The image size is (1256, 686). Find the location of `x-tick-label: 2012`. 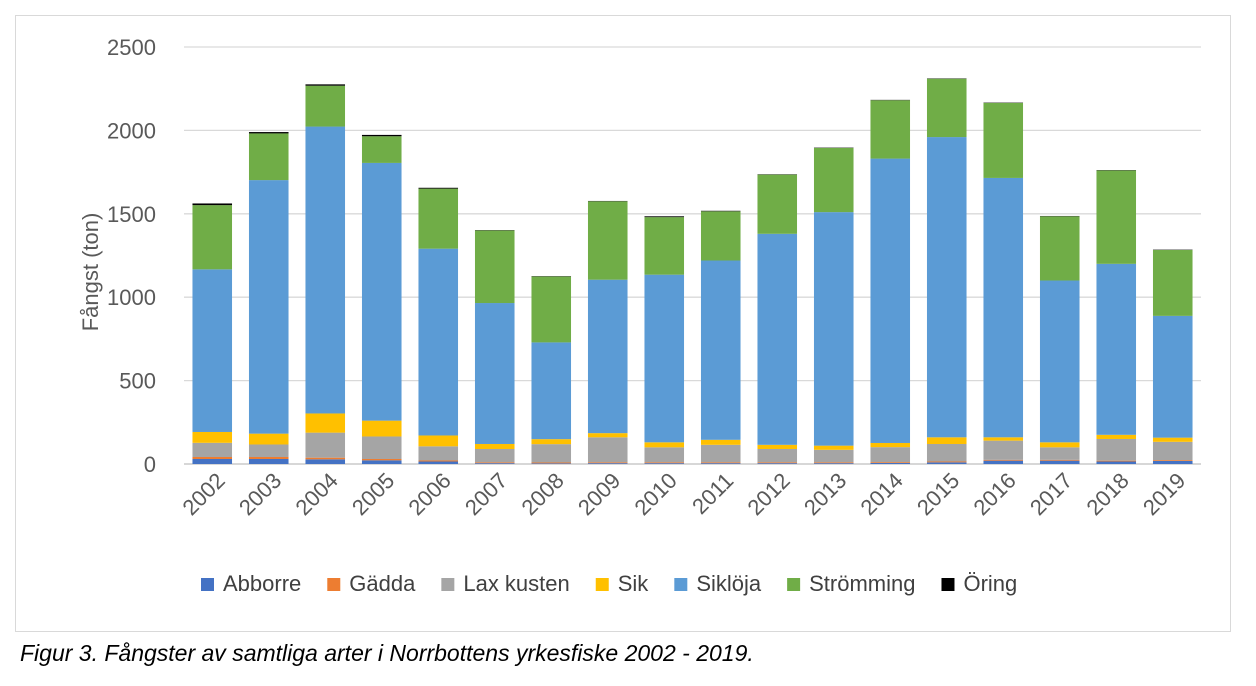

x-tick-label: 2012 is located at coordinates (768, 494).